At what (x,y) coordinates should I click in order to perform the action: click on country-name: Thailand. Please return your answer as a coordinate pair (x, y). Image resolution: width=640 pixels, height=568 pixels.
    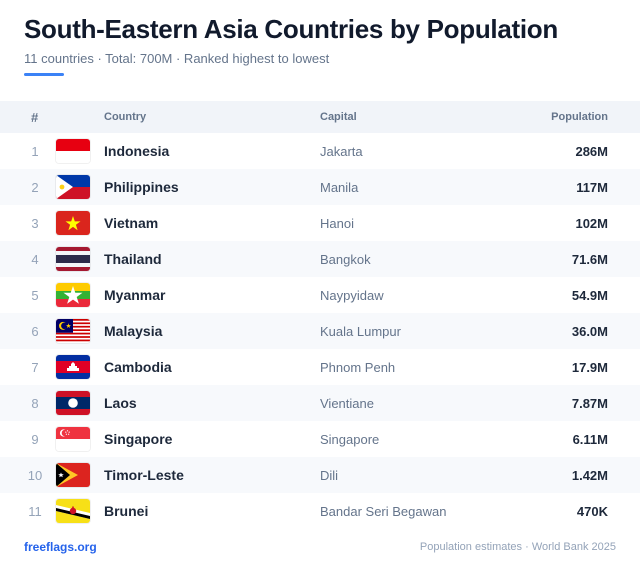
    Looking at the image, I should click on (133, 259).